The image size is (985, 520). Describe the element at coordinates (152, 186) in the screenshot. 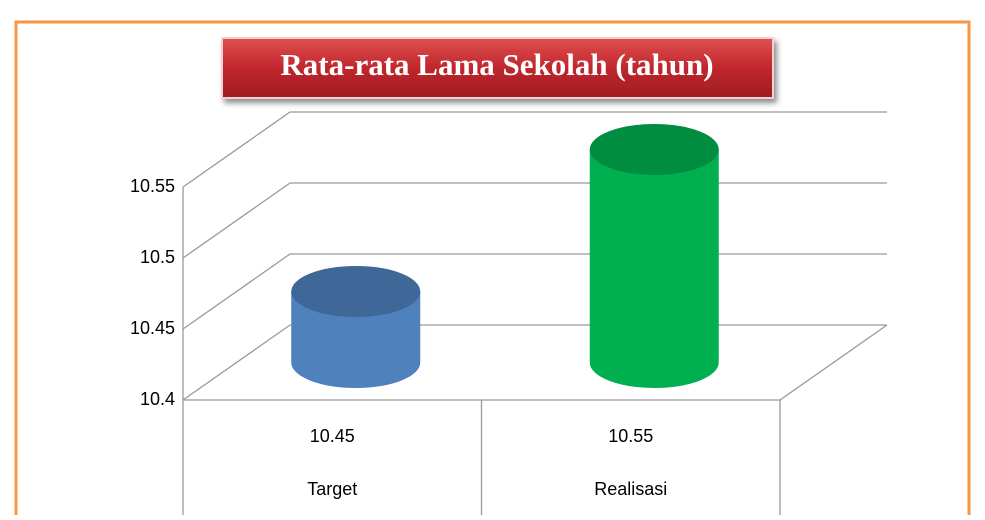

I see `y-tick-label: 10.55` at that location.